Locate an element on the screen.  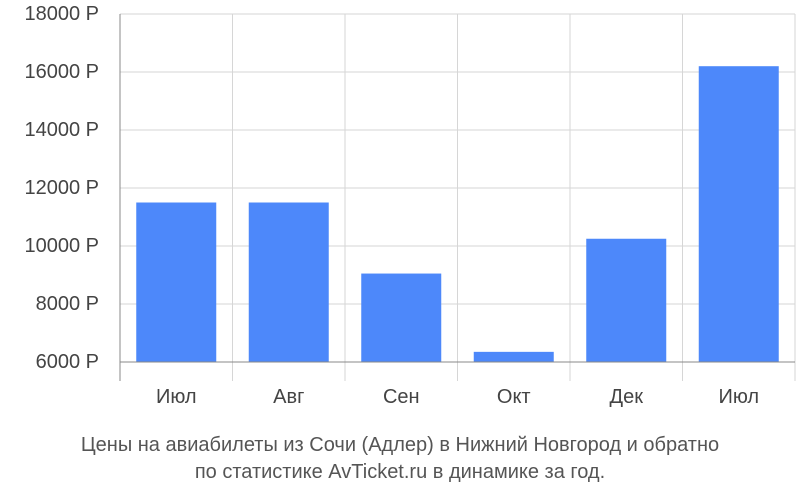
x-axis-labels: Июл Авг Сен Окт Дек Июл is located at coordinates (457, 397).